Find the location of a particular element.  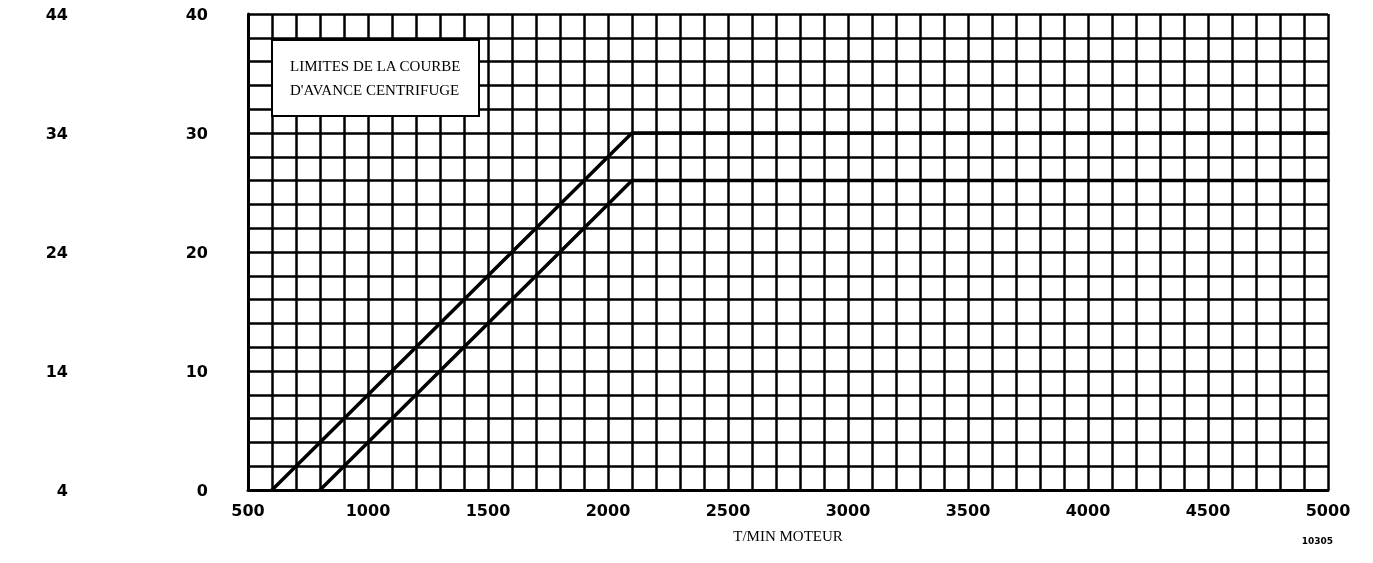

text: 10305 is located at coordinates (1317, 540).